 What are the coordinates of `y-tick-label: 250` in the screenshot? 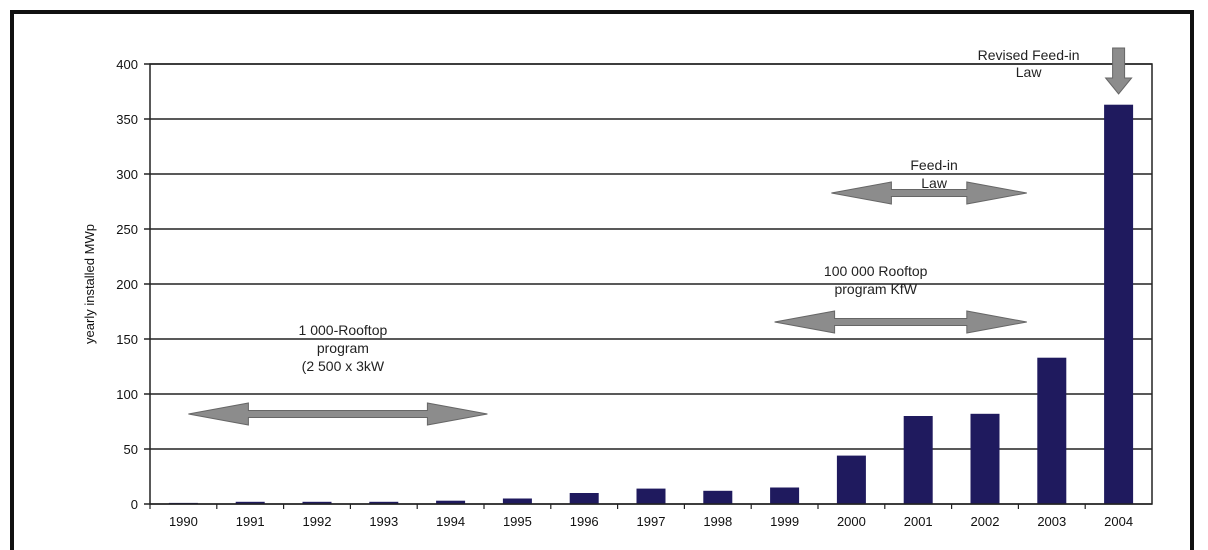 It's located at (127, 229).